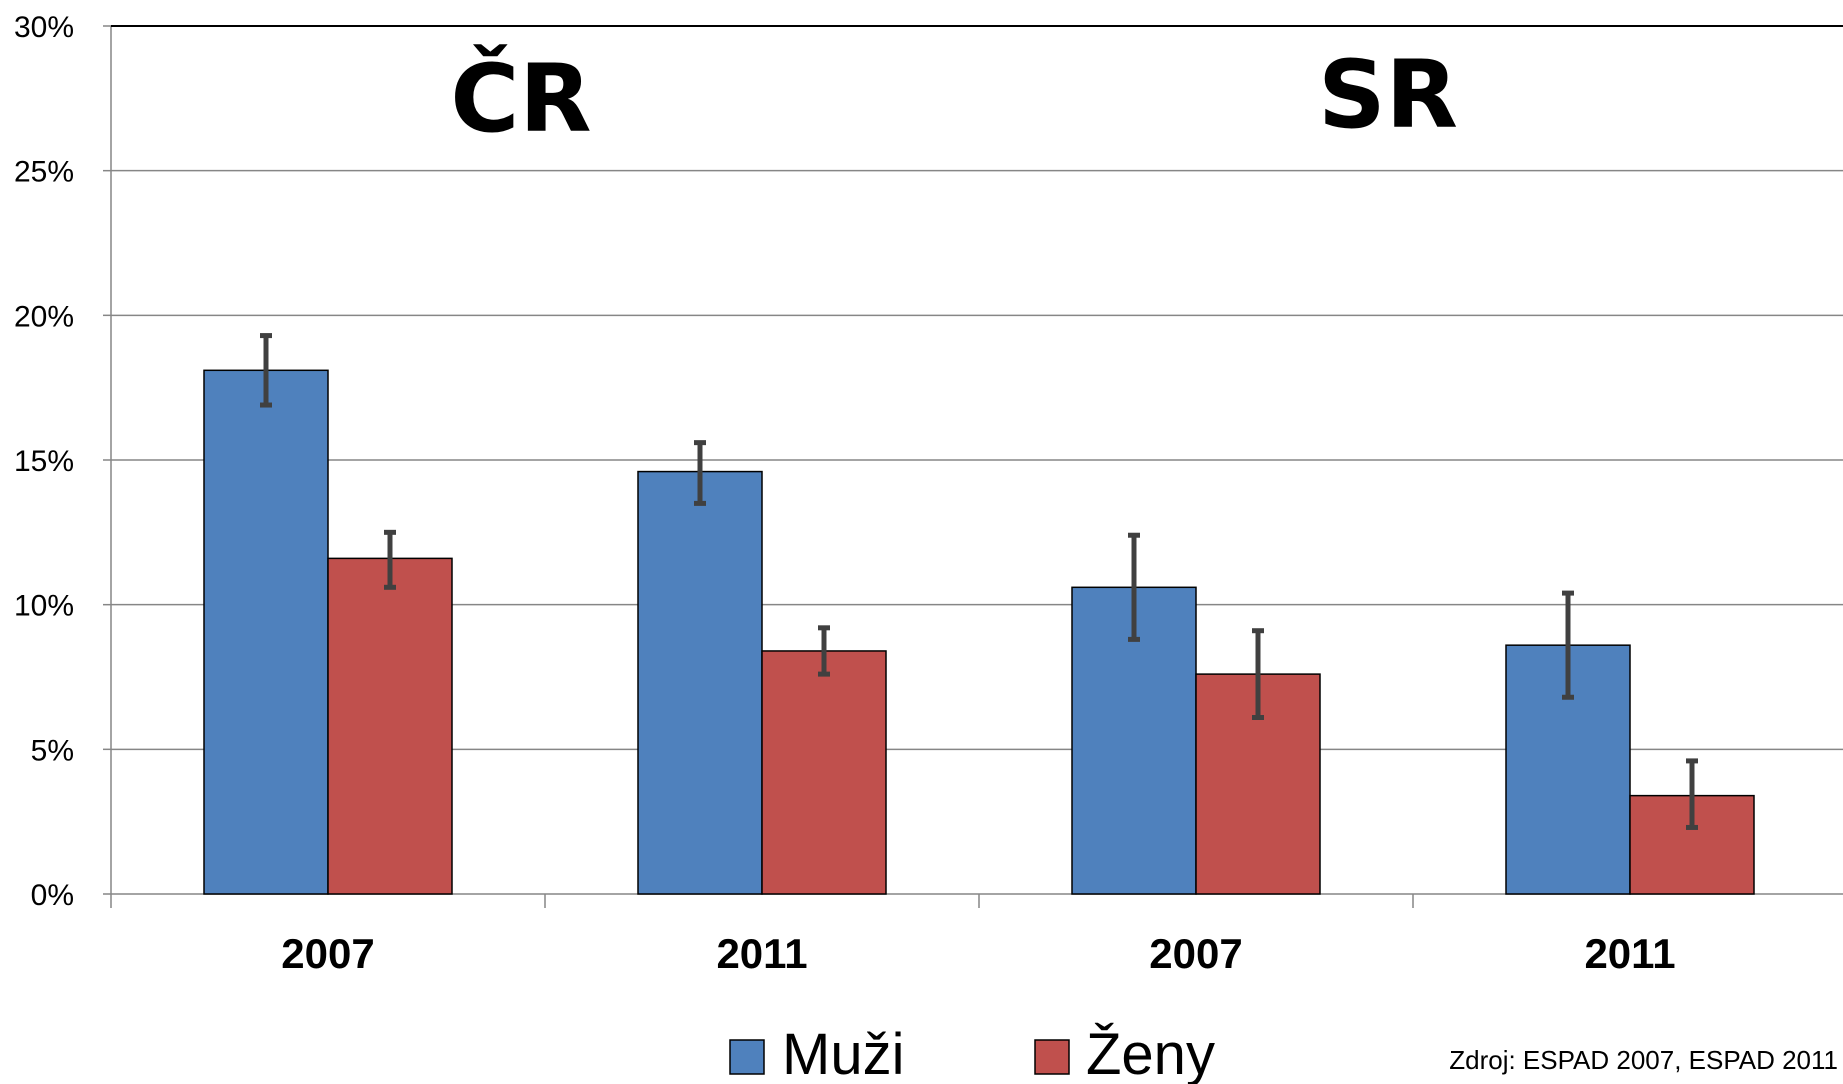 The height and width of the screenshot is (1084, 1843). What do you see at coordinates (747, 1057) in the screenshot?
I see `legend-swatch-muzi` at bounding box center [747, 1057].